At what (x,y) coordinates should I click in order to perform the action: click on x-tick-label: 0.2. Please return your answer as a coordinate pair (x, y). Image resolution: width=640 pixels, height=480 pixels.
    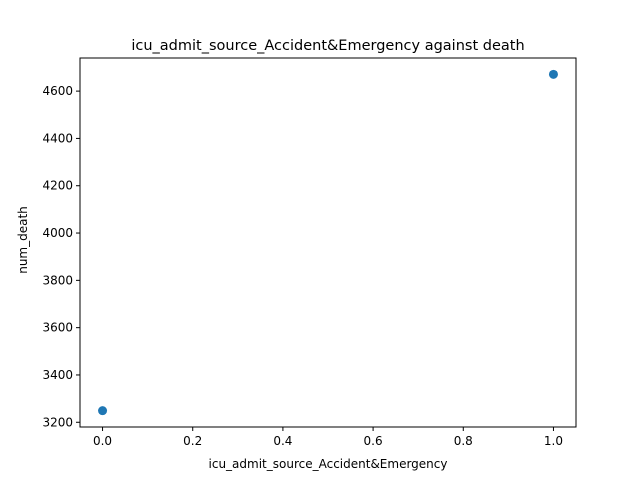
    Looking at the image, I should click on (192, 441).